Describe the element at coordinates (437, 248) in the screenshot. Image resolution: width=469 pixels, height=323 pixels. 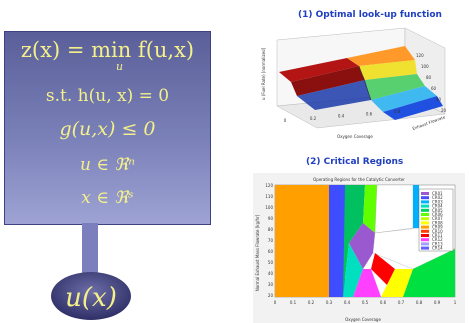
I see `legend-label: CR14` at that location.